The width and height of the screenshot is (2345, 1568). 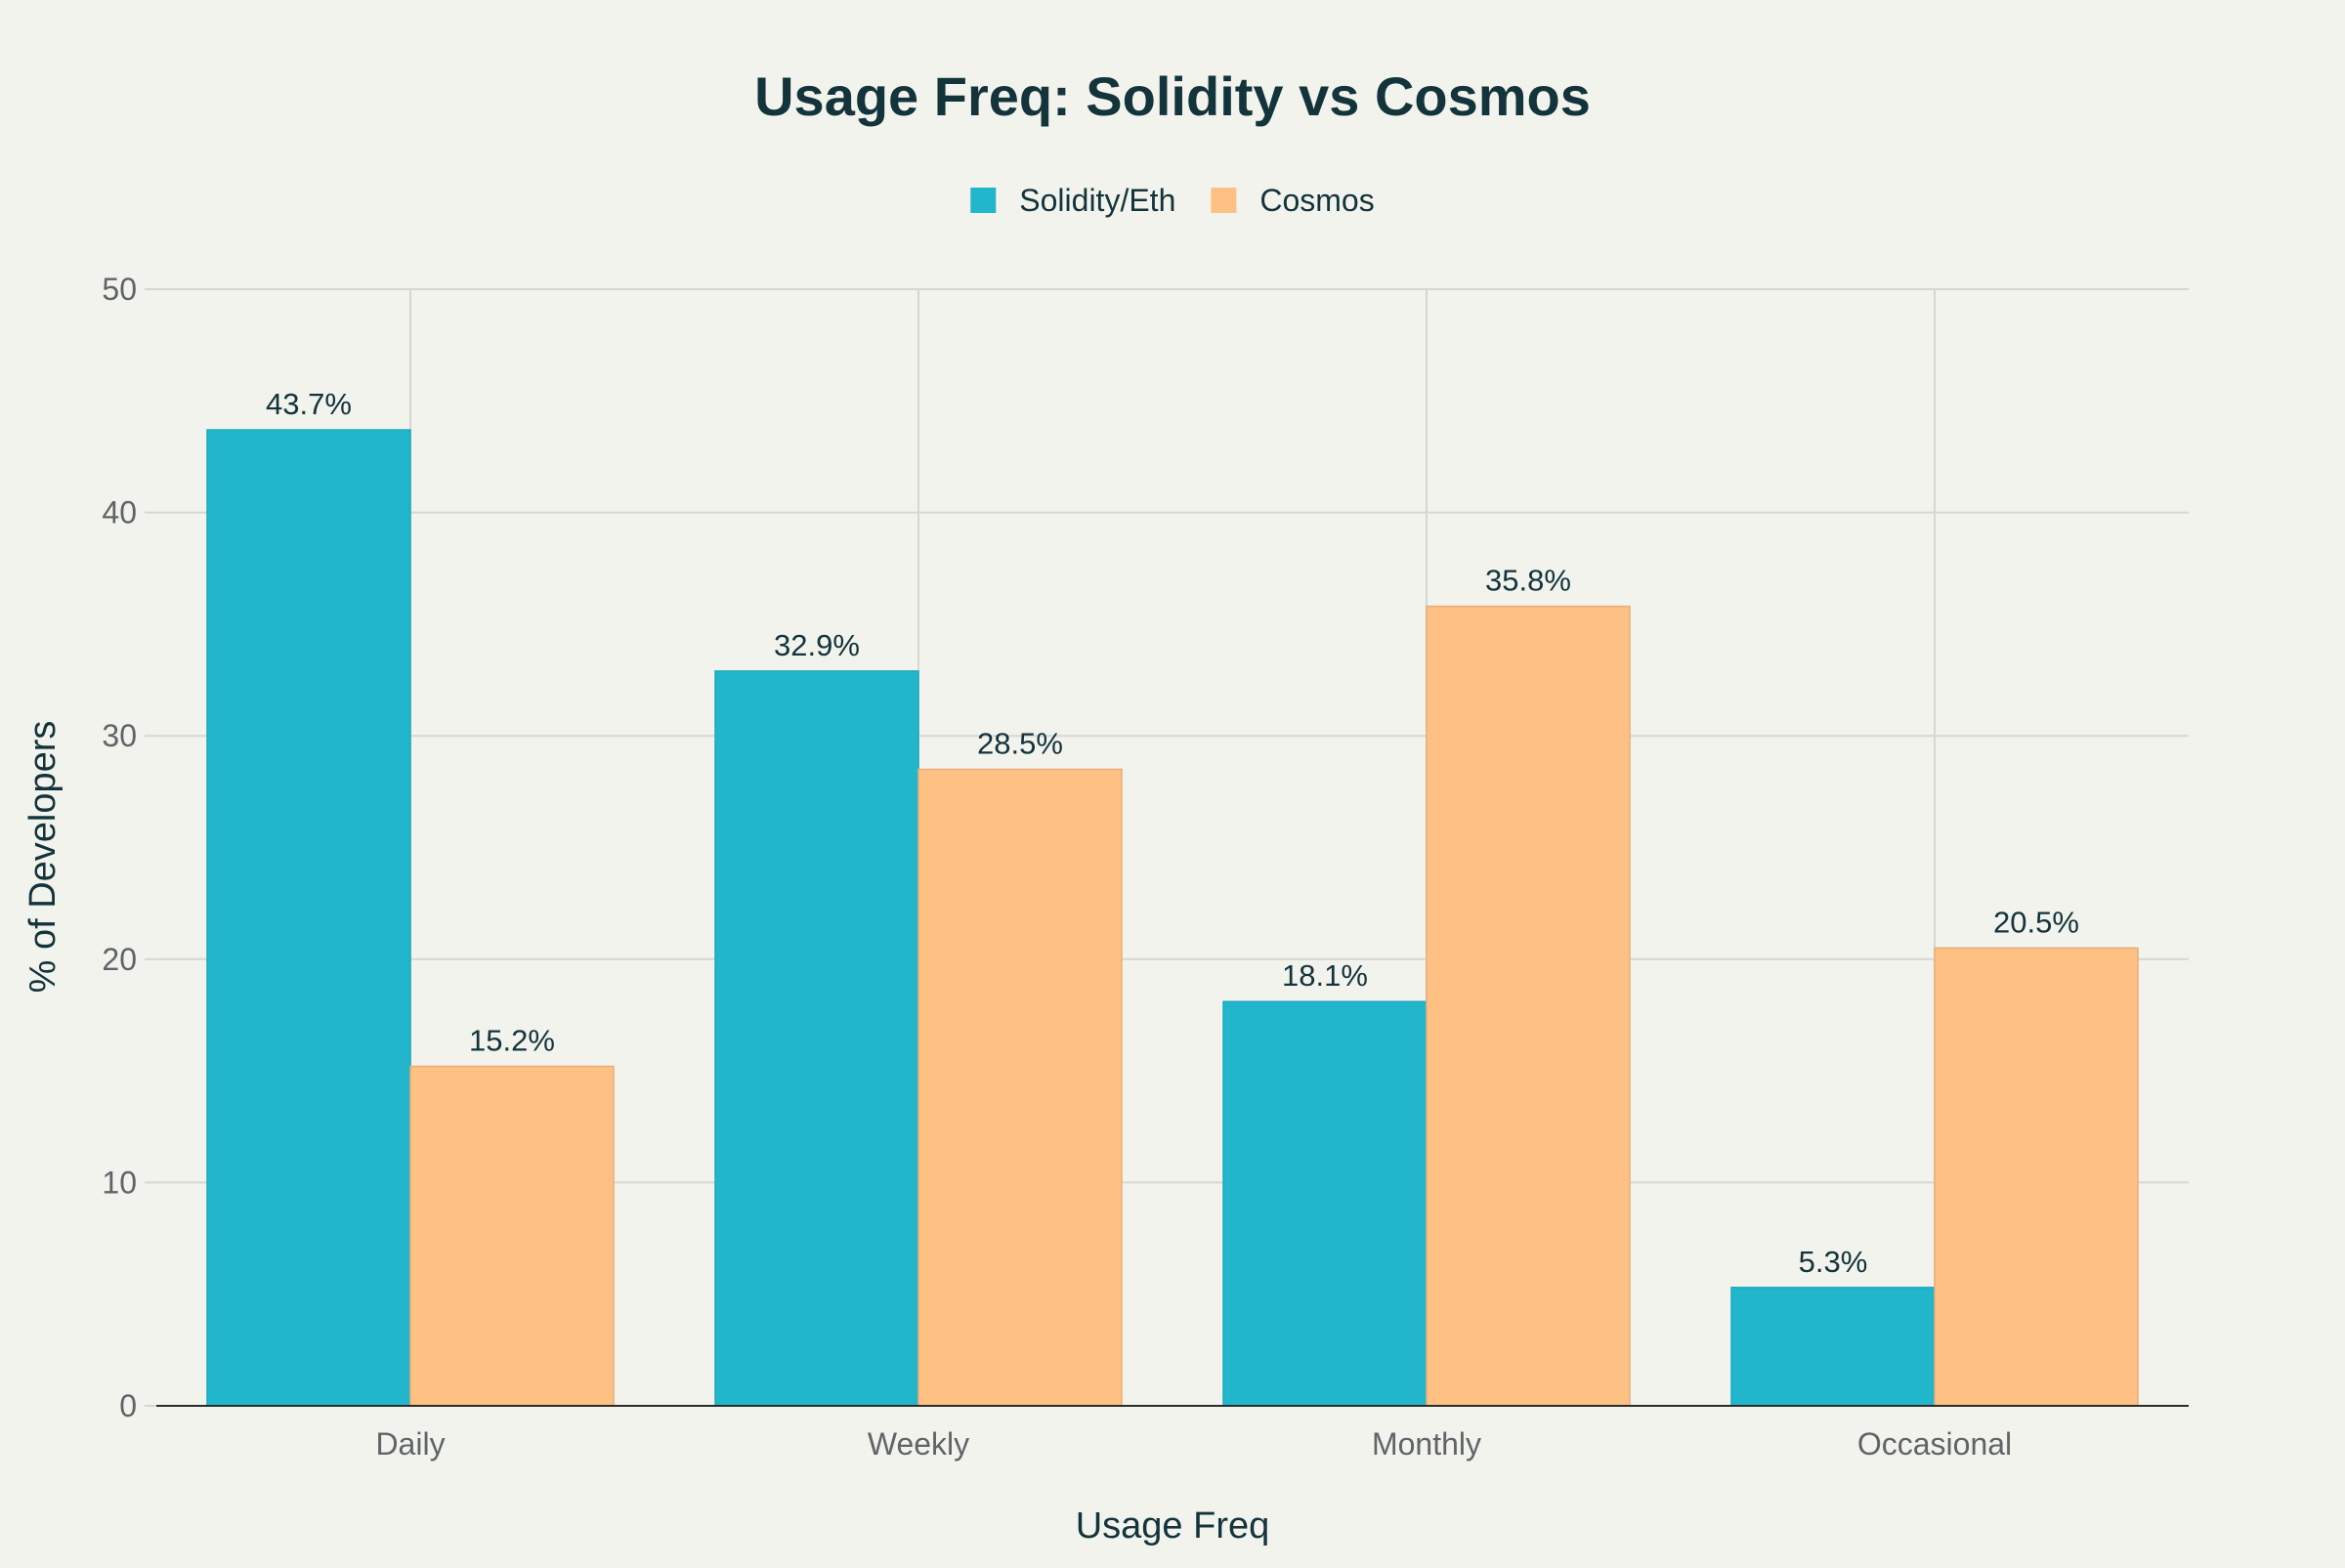 What do you see at coordinates (918, 1444) in the screenshot?
I see `x-tick-label: Weekly` at bounding box center [918, 1444].